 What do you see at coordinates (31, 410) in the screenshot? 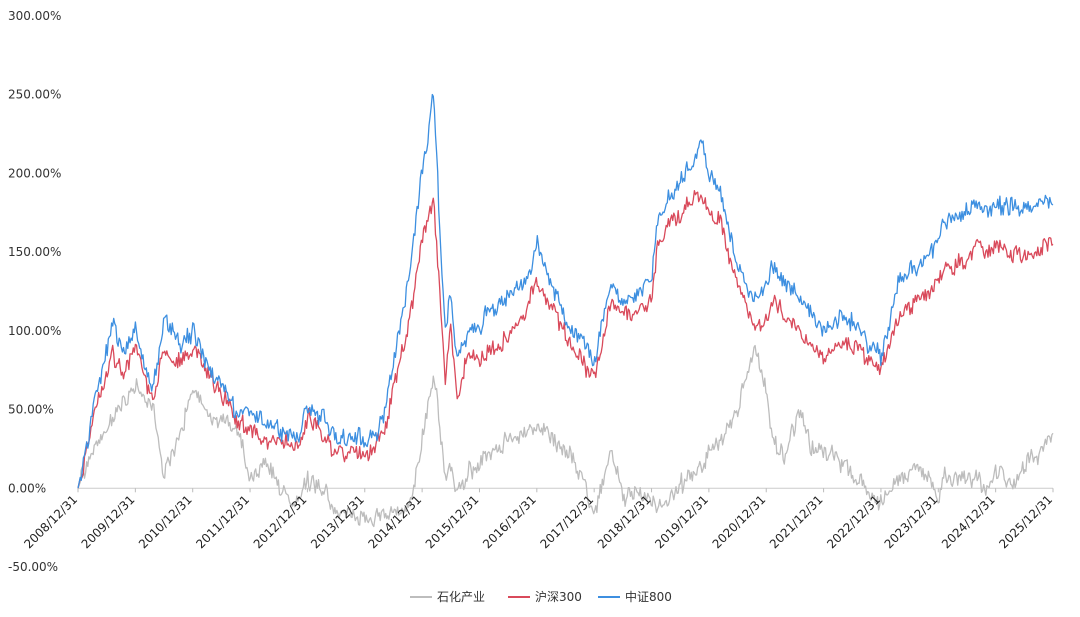
I see `y-tick-label: 50.00%` at bounding box center [31, 410].